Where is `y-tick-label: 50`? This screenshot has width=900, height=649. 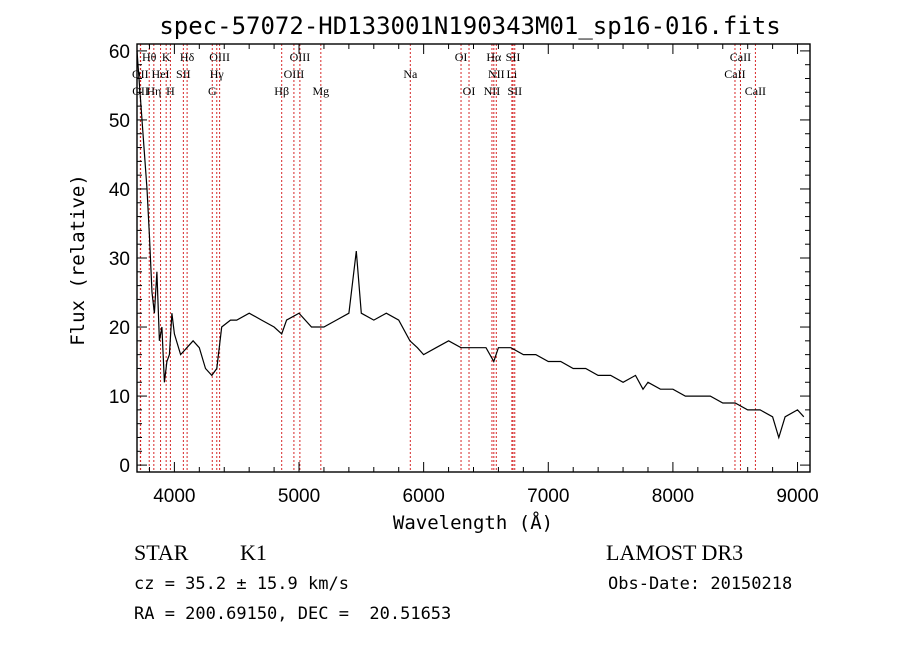 y-tick-label: 50 is located at coordinates (119, 121).